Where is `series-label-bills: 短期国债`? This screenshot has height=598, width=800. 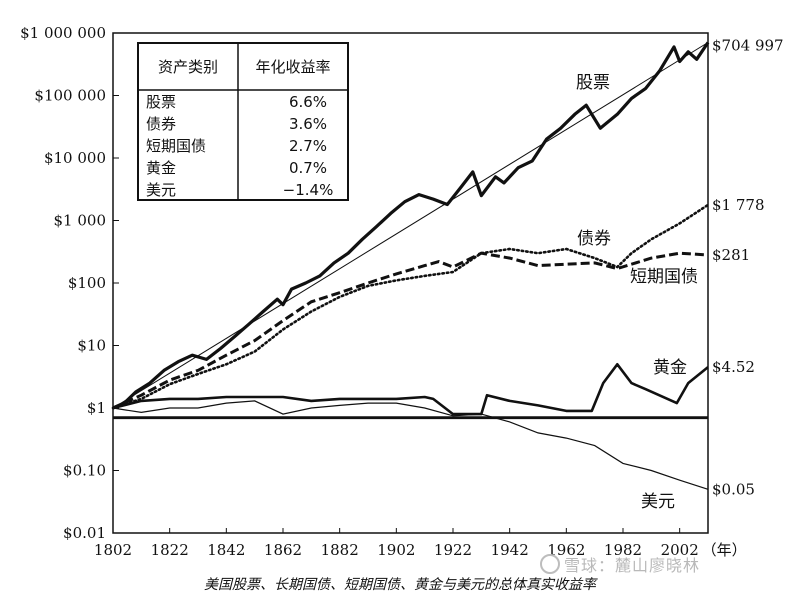 series-label-bills: 短期国债 is located at coordinates (664, 277).